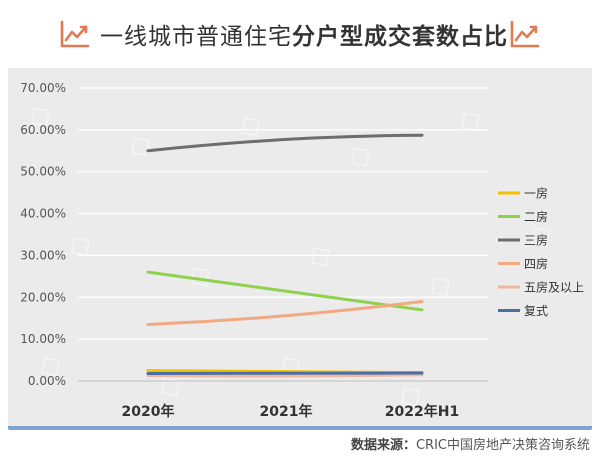 This screenshot has height=462, width=600. What do you see at coordinates (43, 255) in the screenshot?
I see `y-tick-label: 30.00%` at bounding box center [43, 255].